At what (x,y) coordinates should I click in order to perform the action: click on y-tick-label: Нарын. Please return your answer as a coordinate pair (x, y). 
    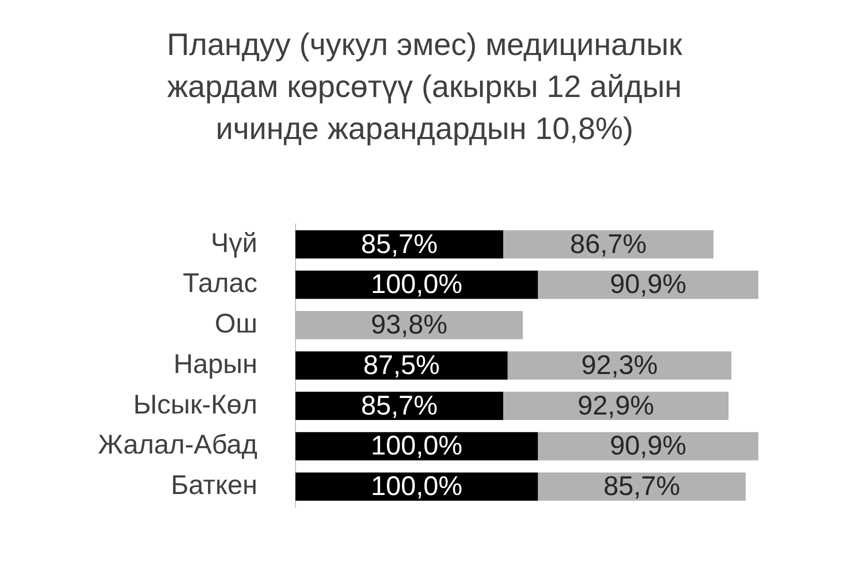
    Looking at the image, I should click on (216, 363).